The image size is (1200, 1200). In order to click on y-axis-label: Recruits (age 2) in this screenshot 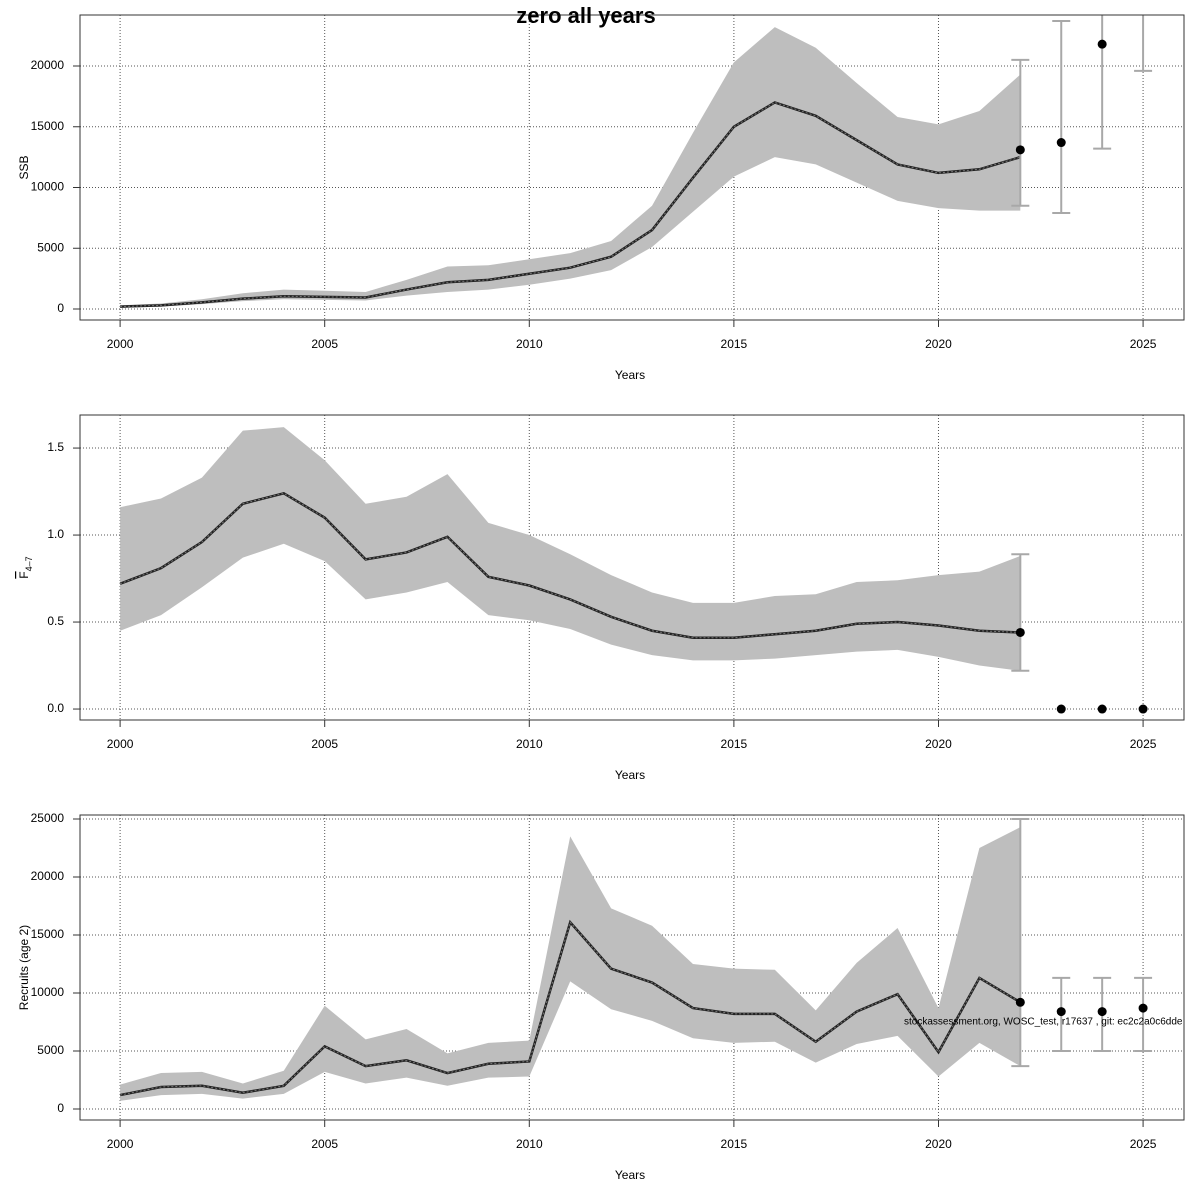, I will do `click(24, 967)`.